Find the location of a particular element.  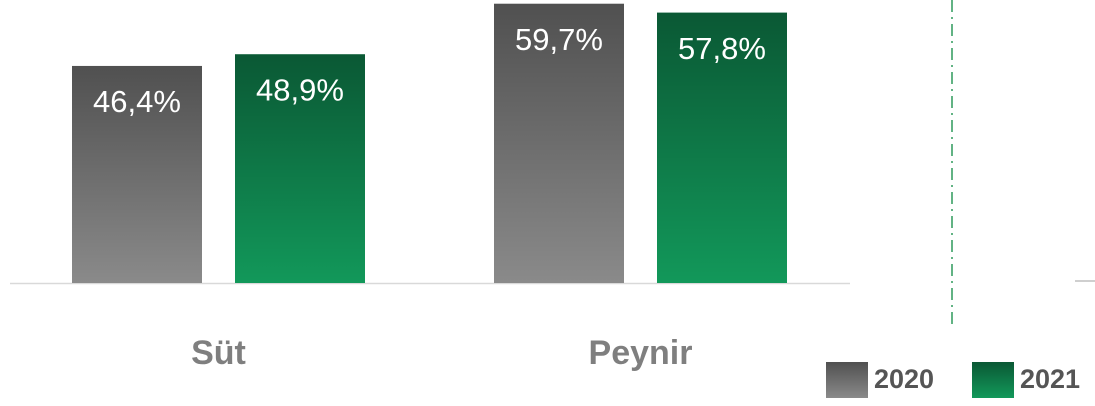

x-tick-label: Peynir is located at coordinates (641, 353).